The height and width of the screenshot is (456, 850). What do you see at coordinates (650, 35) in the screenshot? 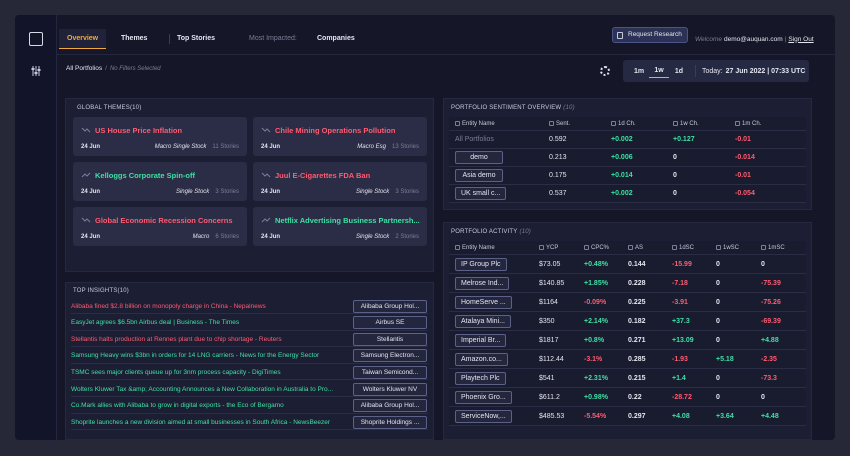
I see `request-research-button: Request Research` at bounding box center [650, 35].